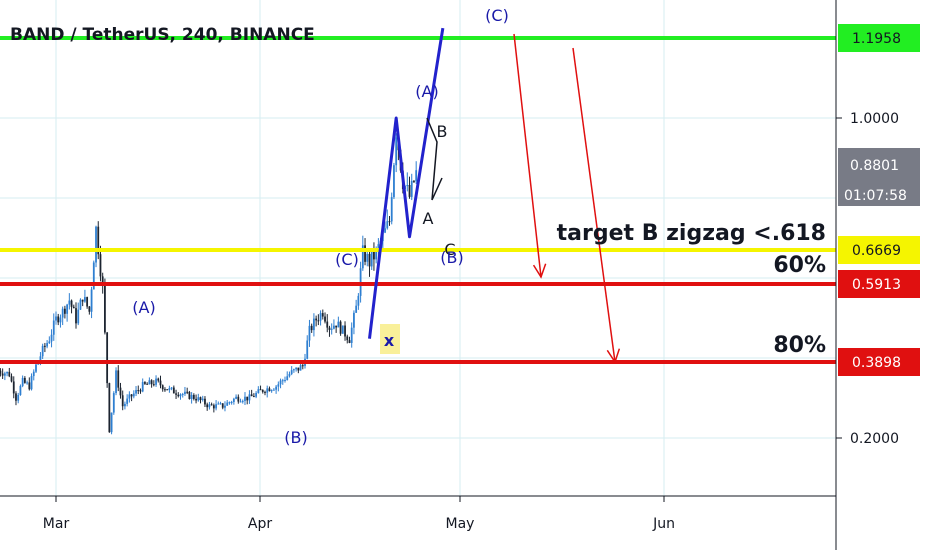 The image size is (932, 550). I want to click on countdown-label: 01:07:58, so click(875, 196).